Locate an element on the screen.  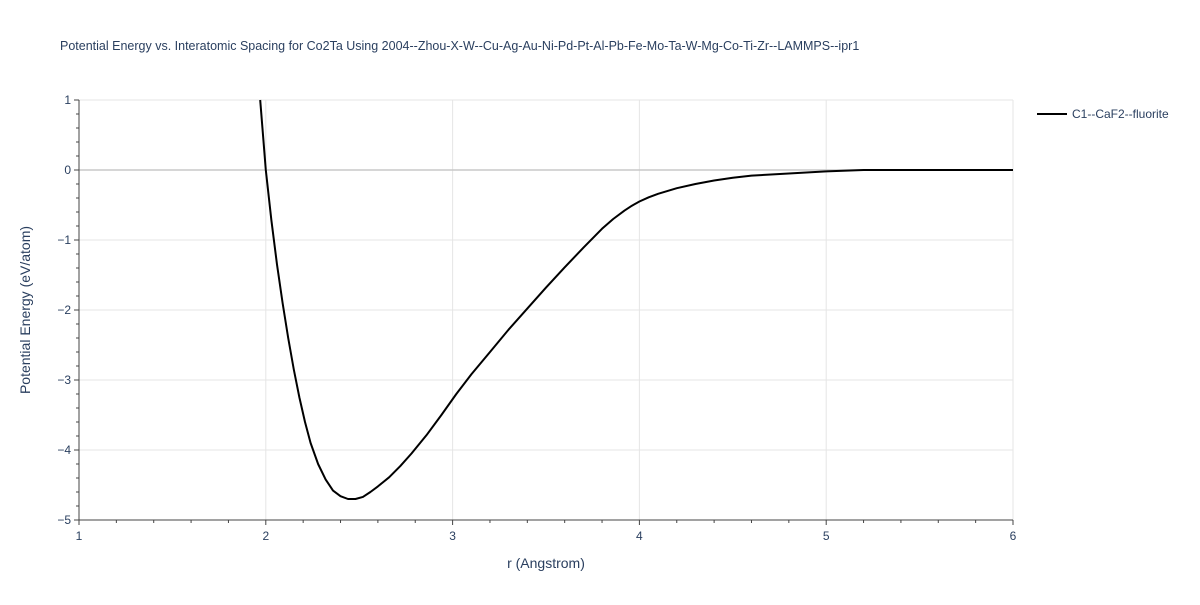
x-tick-label: 1 is located at coordinates (79, 536).